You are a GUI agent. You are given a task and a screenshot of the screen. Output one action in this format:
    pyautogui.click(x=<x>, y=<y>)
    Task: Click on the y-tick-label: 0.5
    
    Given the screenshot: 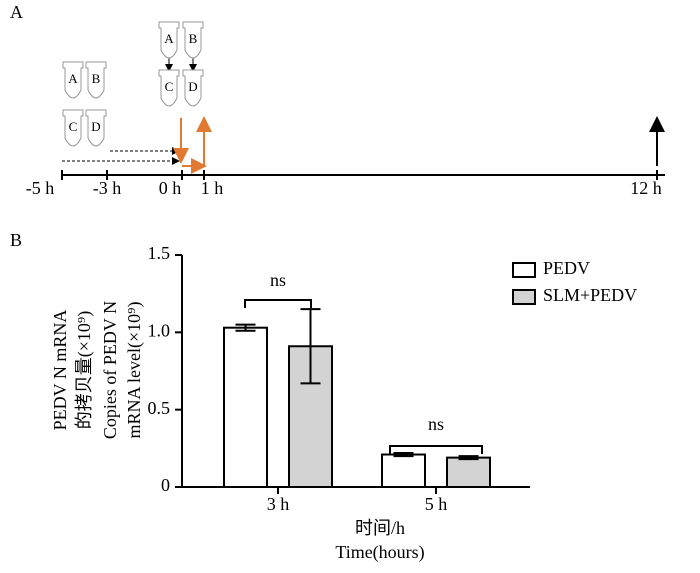 What is the action you would take?
    pyautogui.click(x=159, y=408)
    